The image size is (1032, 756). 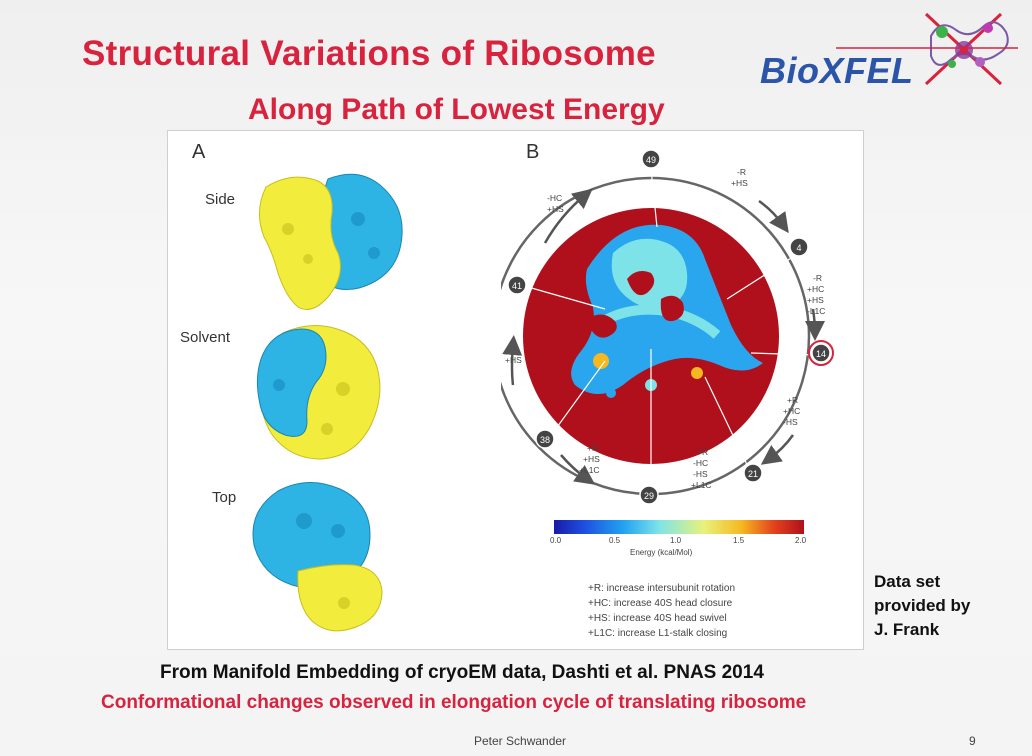 I want to click on state-node: 4, so click(x=799, y=247).